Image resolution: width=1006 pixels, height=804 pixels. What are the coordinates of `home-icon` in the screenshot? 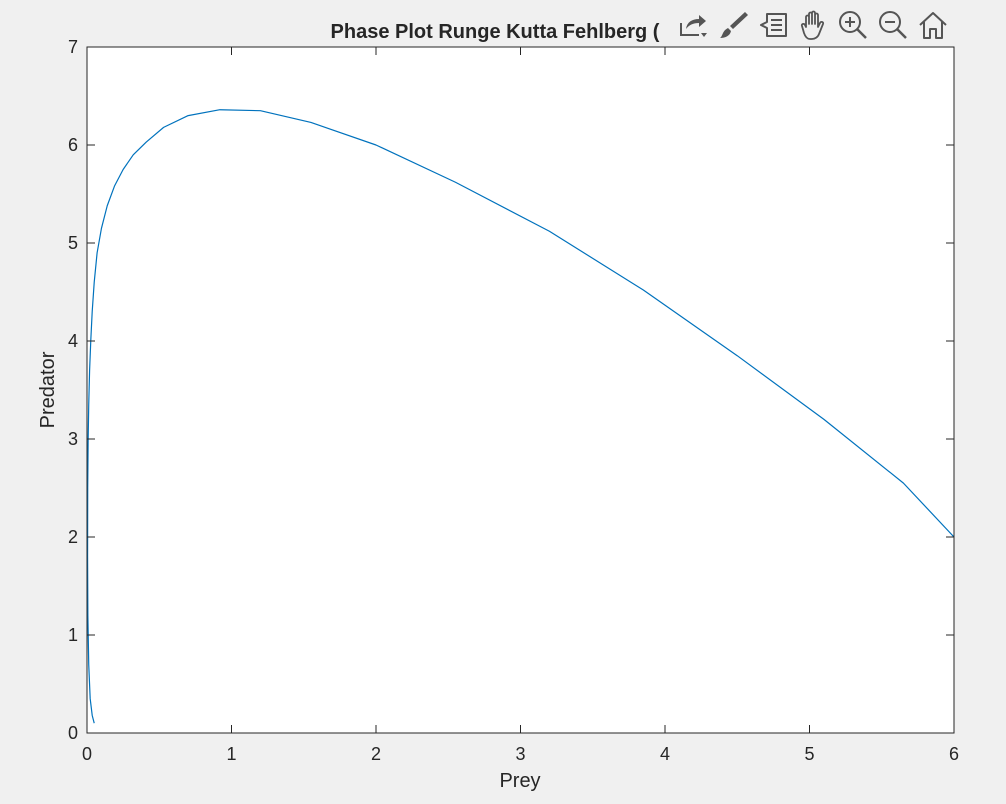 It's located at (933, 25).